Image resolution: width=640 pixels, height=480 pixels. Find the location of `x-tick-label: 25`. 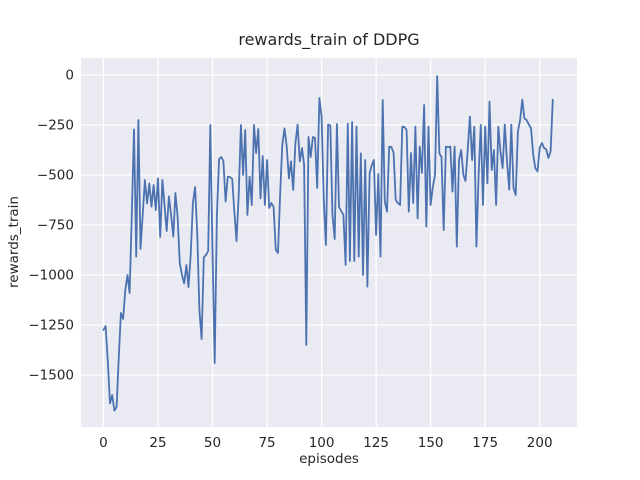

x-tick-label: 25 is located at coordinates (157, 443).